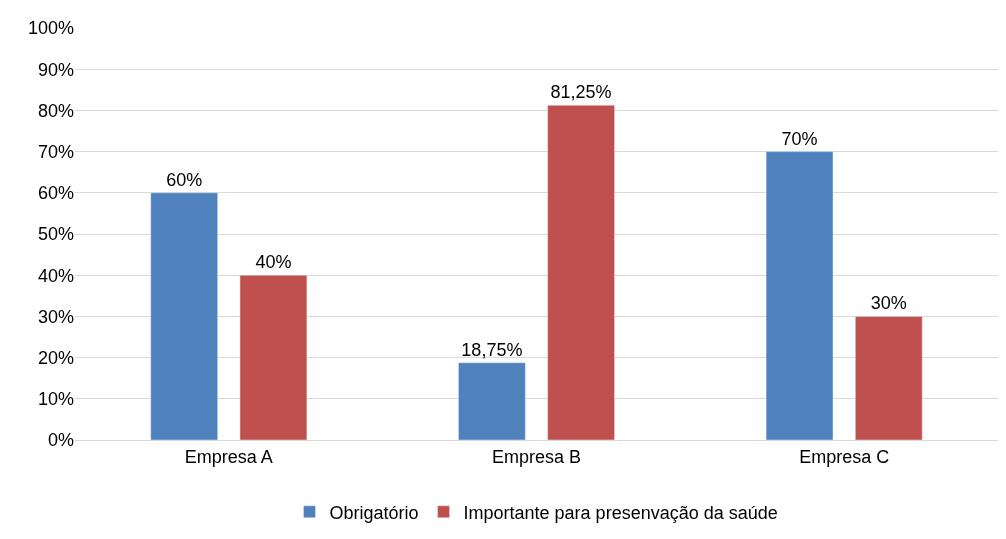 This screenshot has width=1006, height=539. Describe the element at coordinates (55, 357) in the screenshot. I see `y-tick-label: 20%` at that location.